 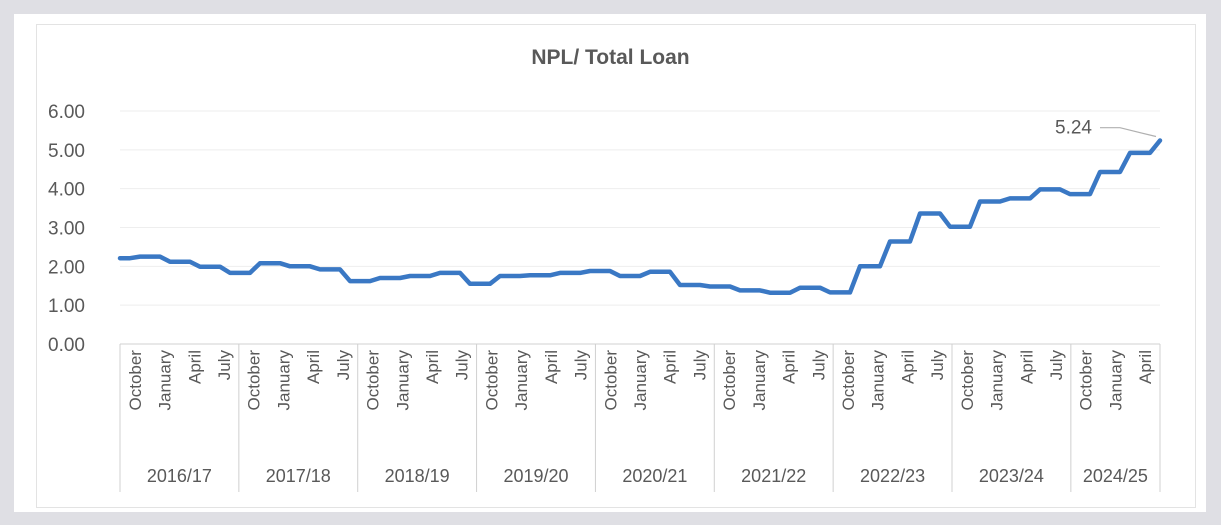 I want to click on x-year-label: 2020/21, so click(x=654, y=476).